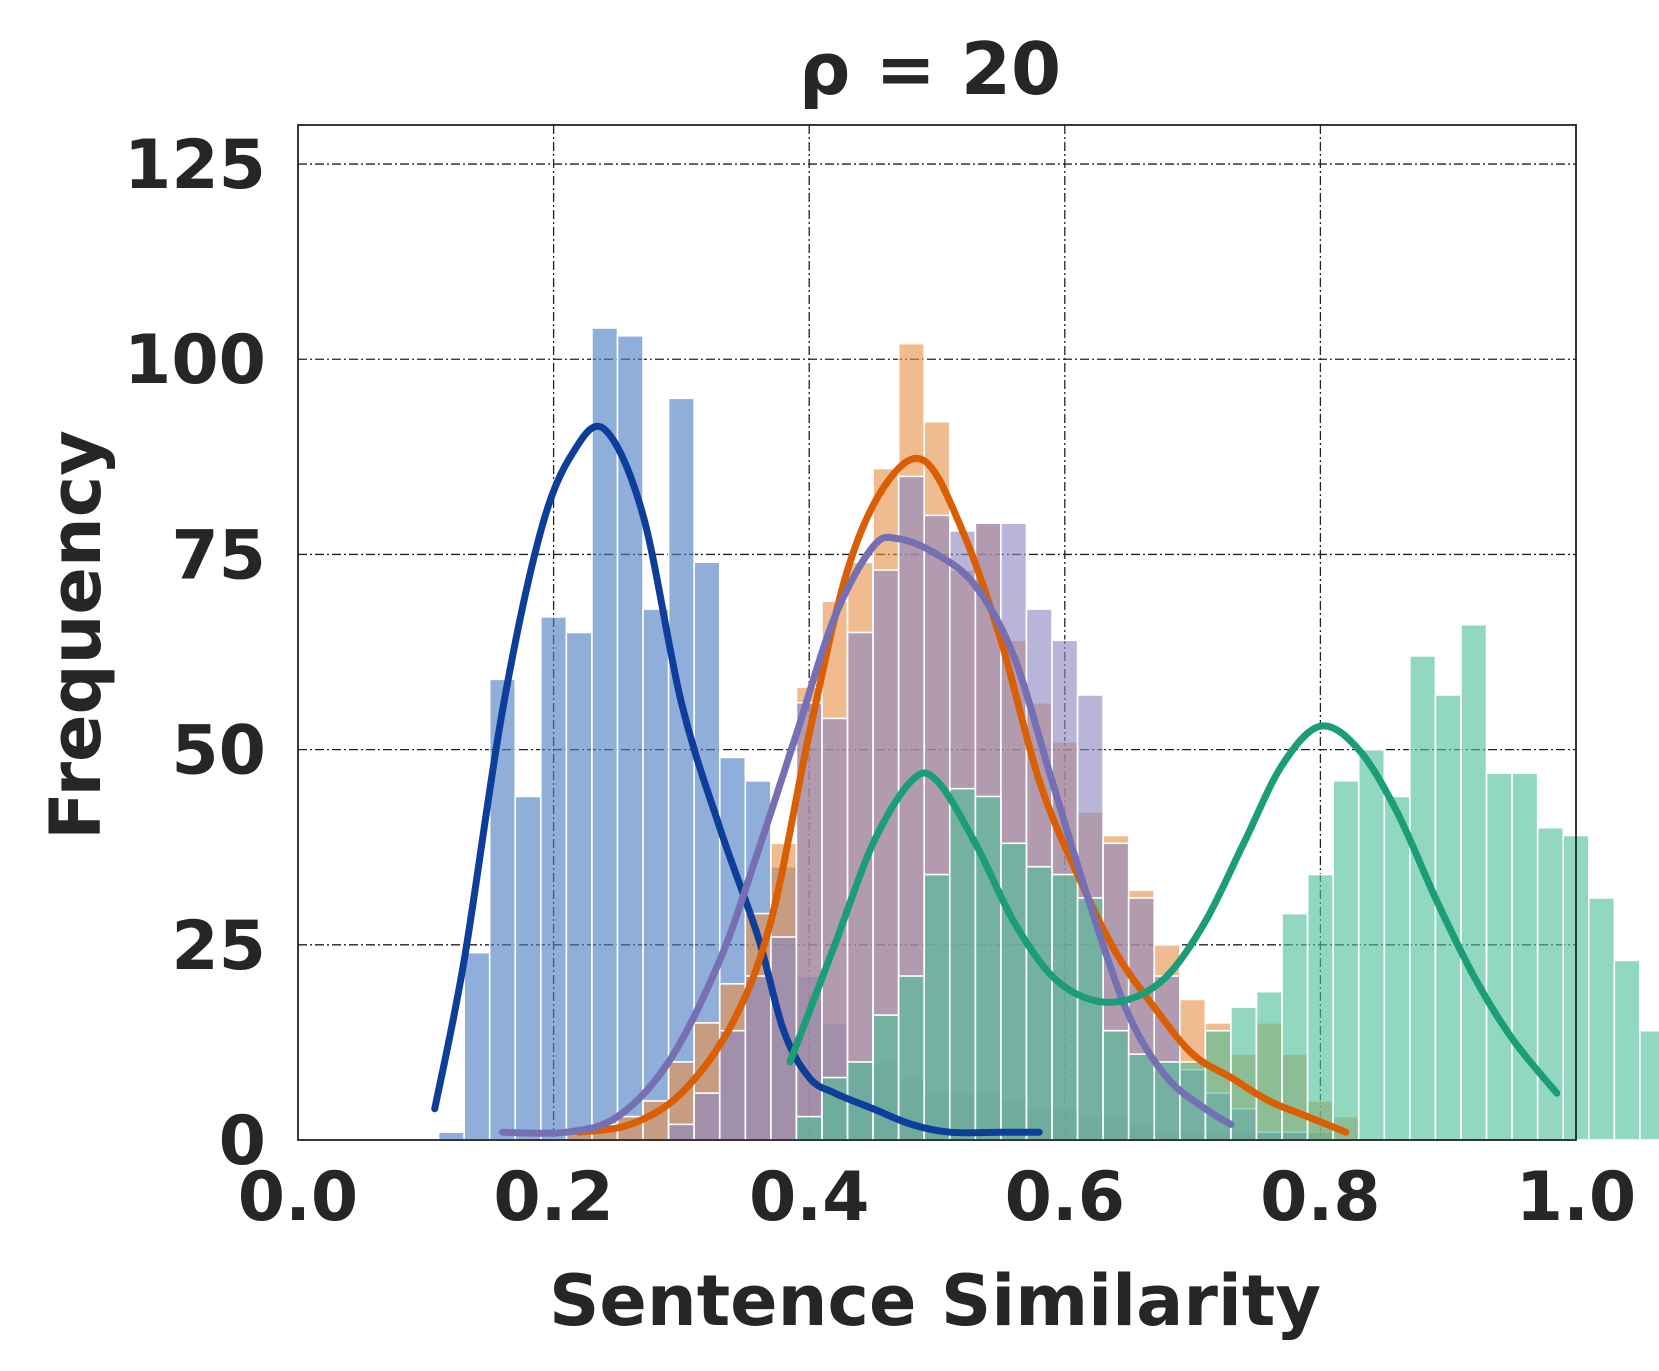  I want to click on y-tick-label: 25, so click(218, 946).